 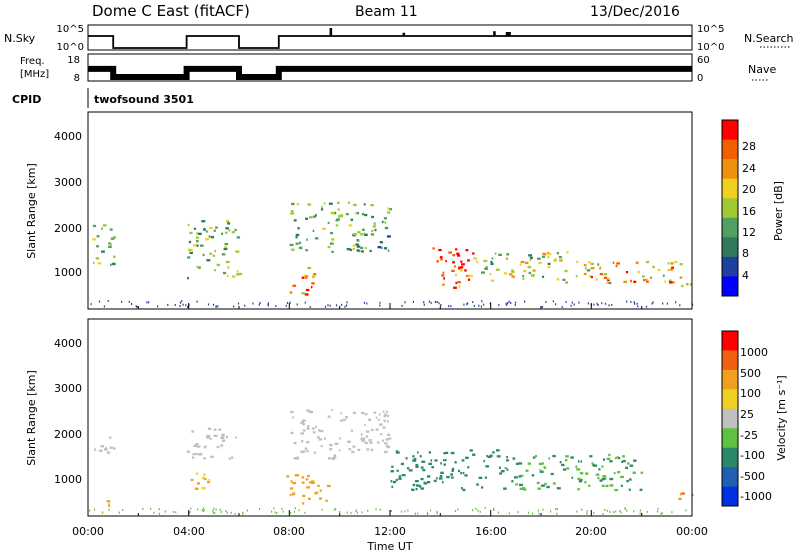 What do you see at coordinates (88, 531) in the screenshot?
I see `xtick-0000: 00:00` at bounding box center [88, 531].